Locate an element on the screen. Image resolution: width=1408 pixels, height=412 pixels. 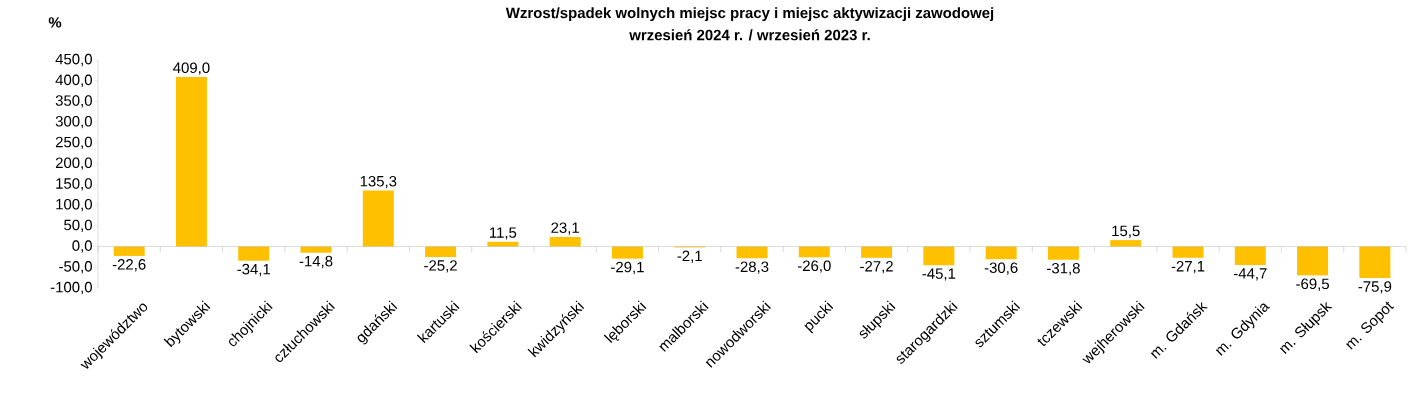
y-tick-label: 250,0 is located at coordinates (73, 143).